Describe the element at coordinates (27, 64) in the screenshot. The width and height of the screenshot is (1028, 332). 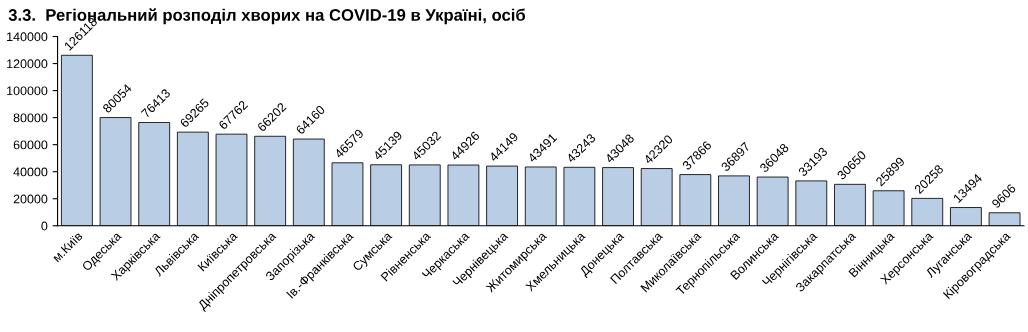
I see `y-tick-label: 120000` at that location.